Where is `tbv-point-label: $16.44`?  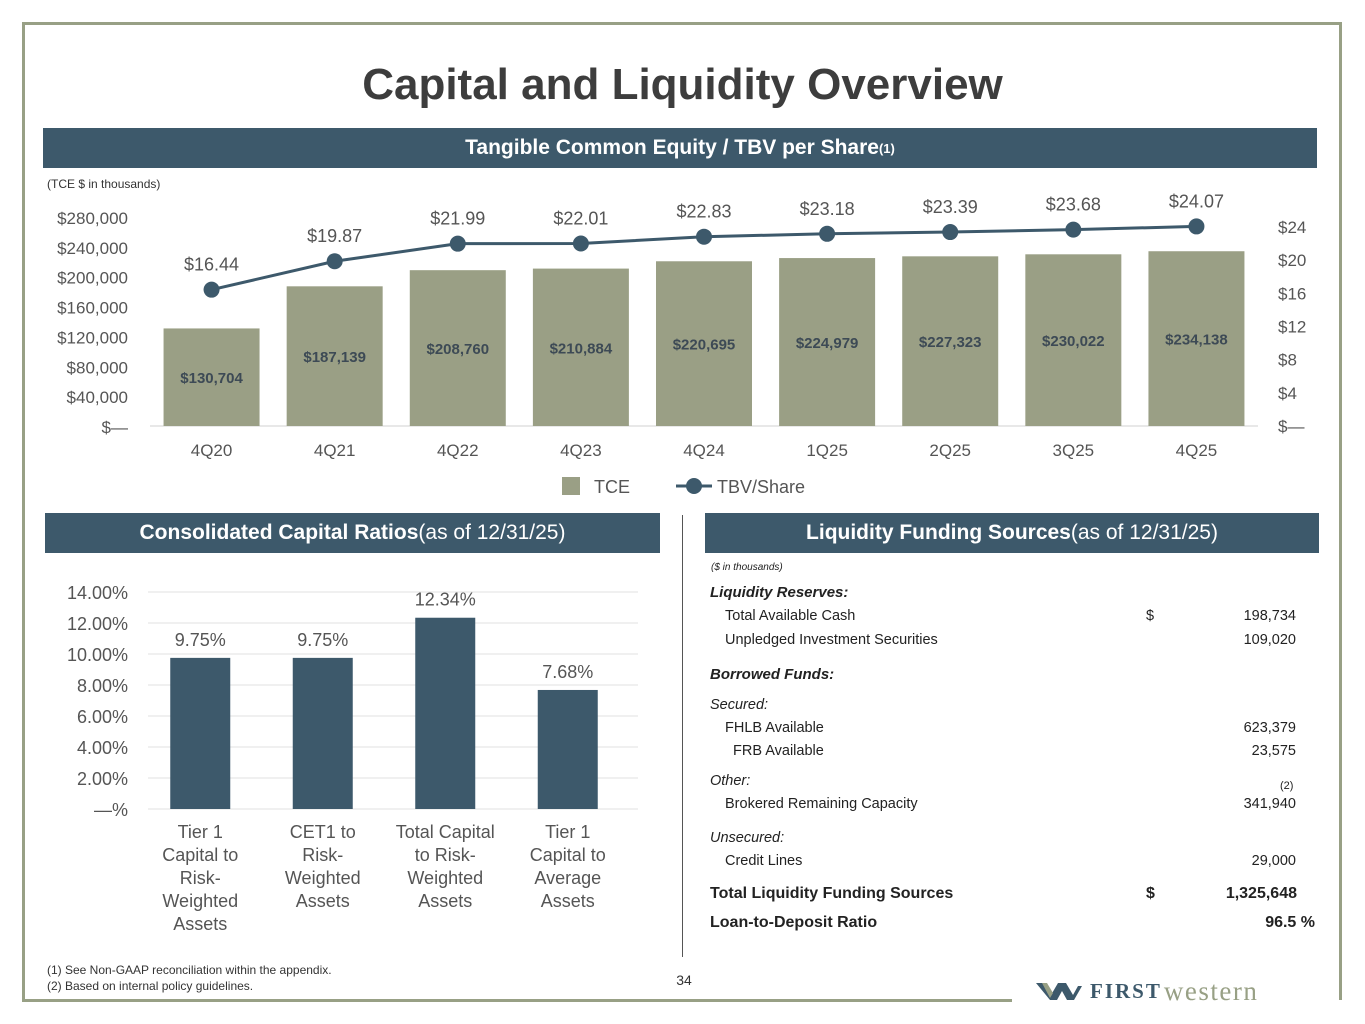
tbv-point-label: $16.44 is located at coordinates (211, 265).